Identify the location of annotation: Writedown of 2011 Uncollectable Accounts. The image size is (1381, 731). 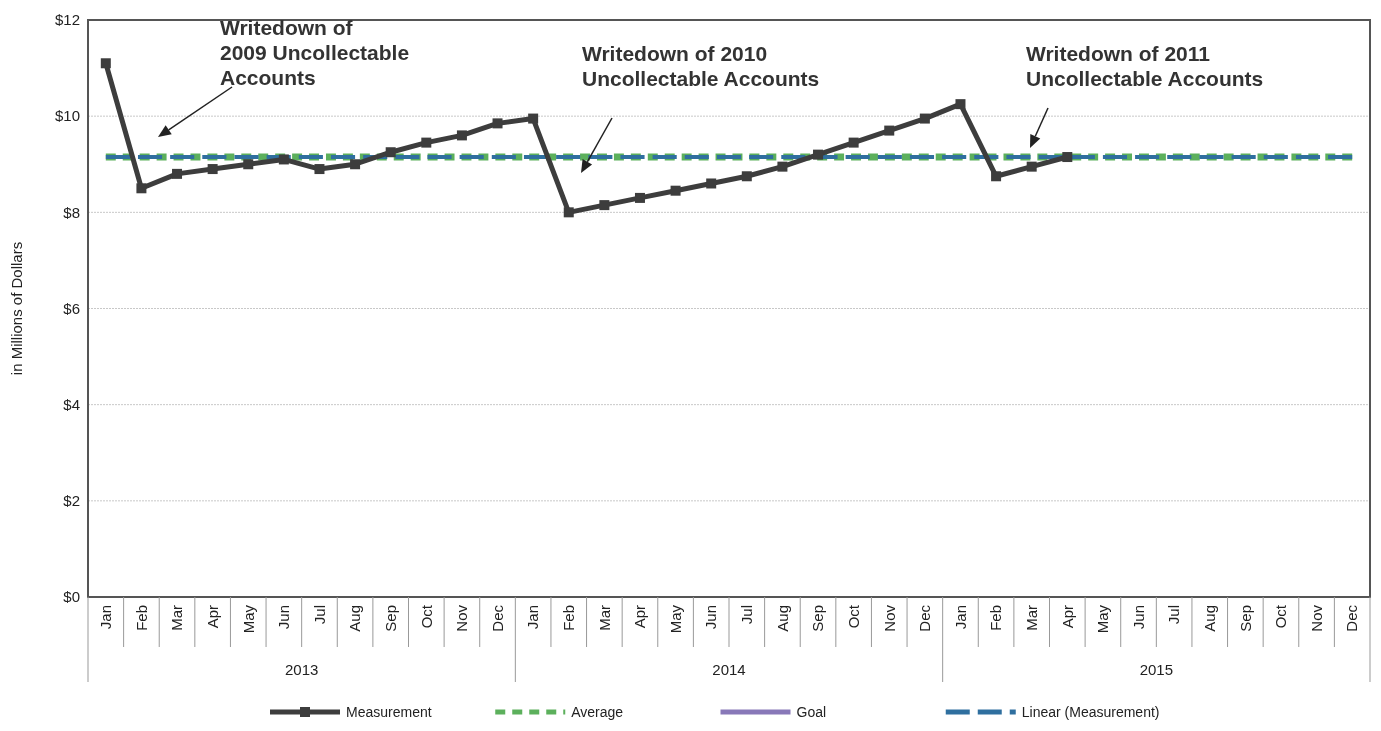
(1145, 66).